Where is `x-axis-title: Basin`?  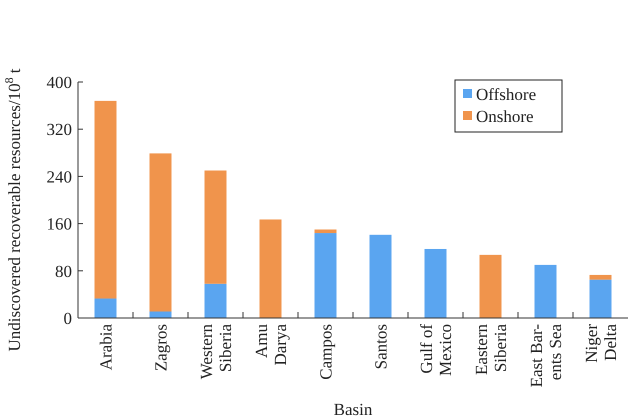 x-axis-title: Basin is located at coordinates (353, 409).